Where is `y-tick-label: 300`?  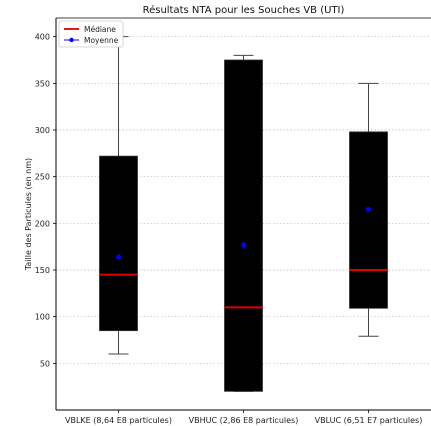 y-tick-label: 300 is located at coordinates (42, 130).